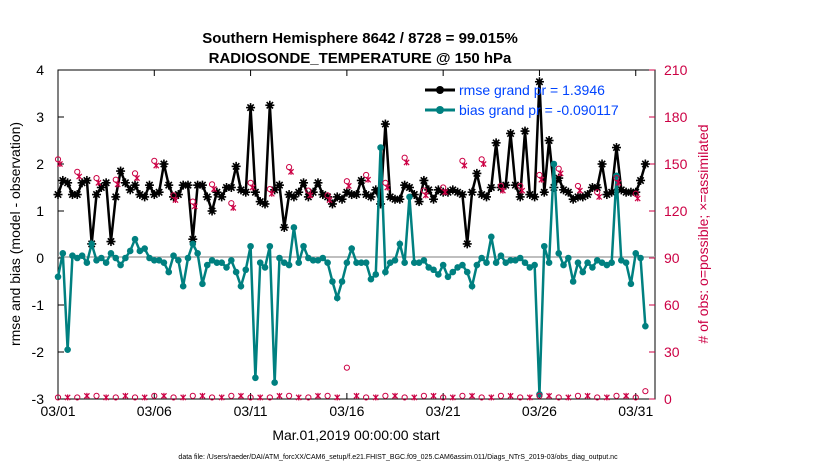 This screenshot has height=470, width=830. I want to click on x-tick-label: 03/16, so click(346, 411).